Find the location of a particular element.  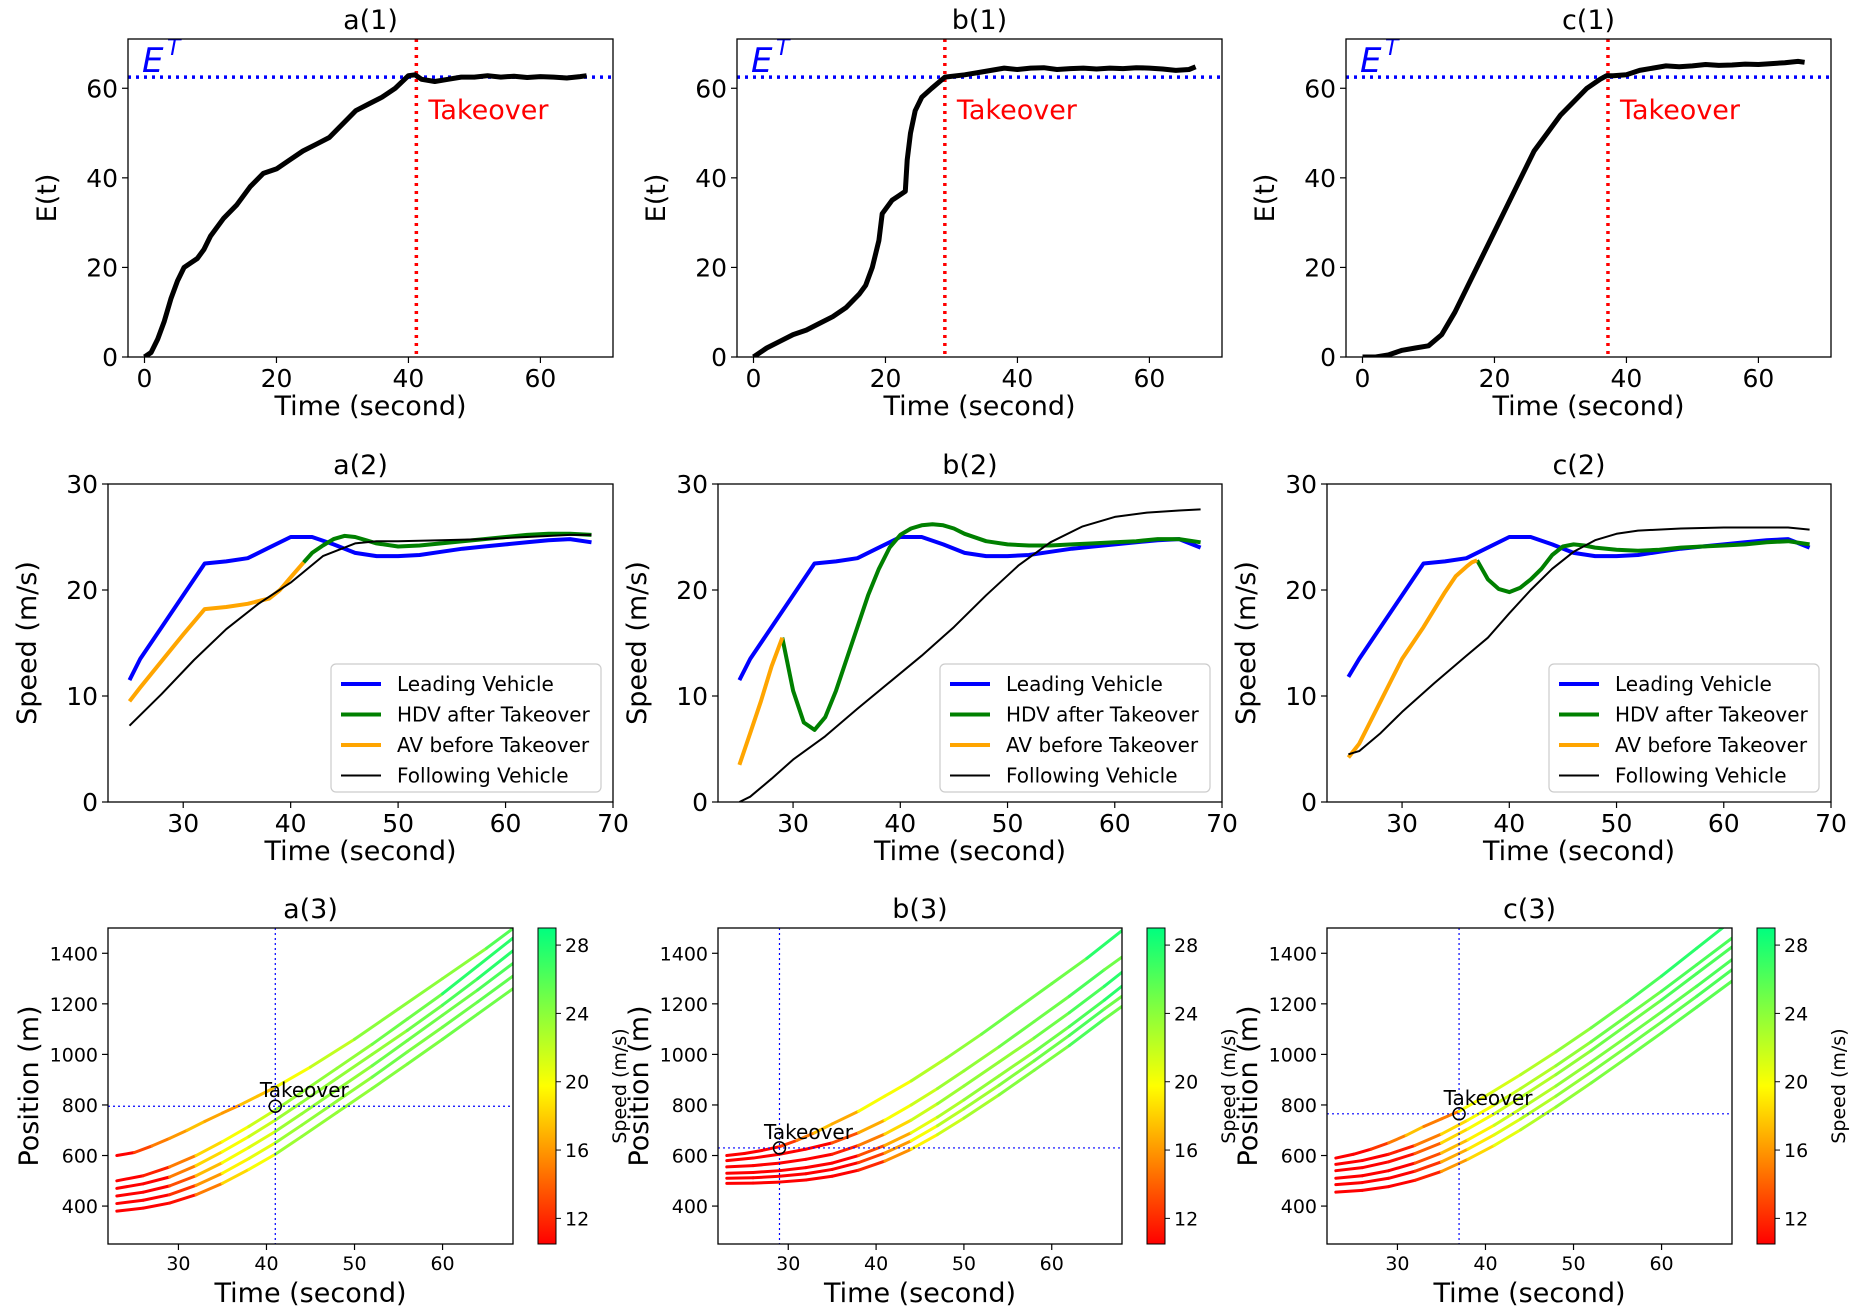

colorbar-tick-label: 28 is located at coordinates (577, 946).